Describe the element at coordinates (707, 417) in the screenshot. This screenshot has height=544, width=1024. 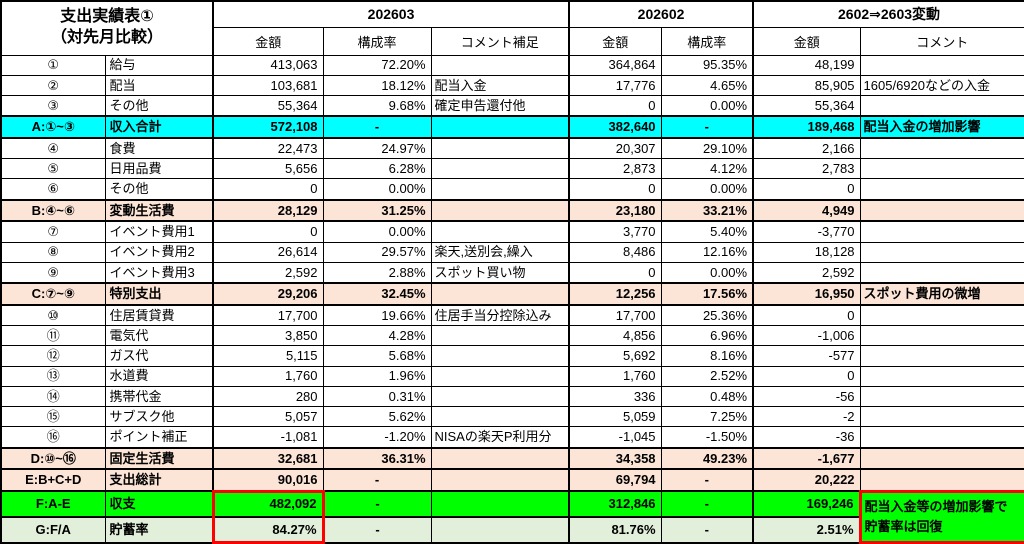
I see `cell-ratio-202602: 7.25%` at that location.